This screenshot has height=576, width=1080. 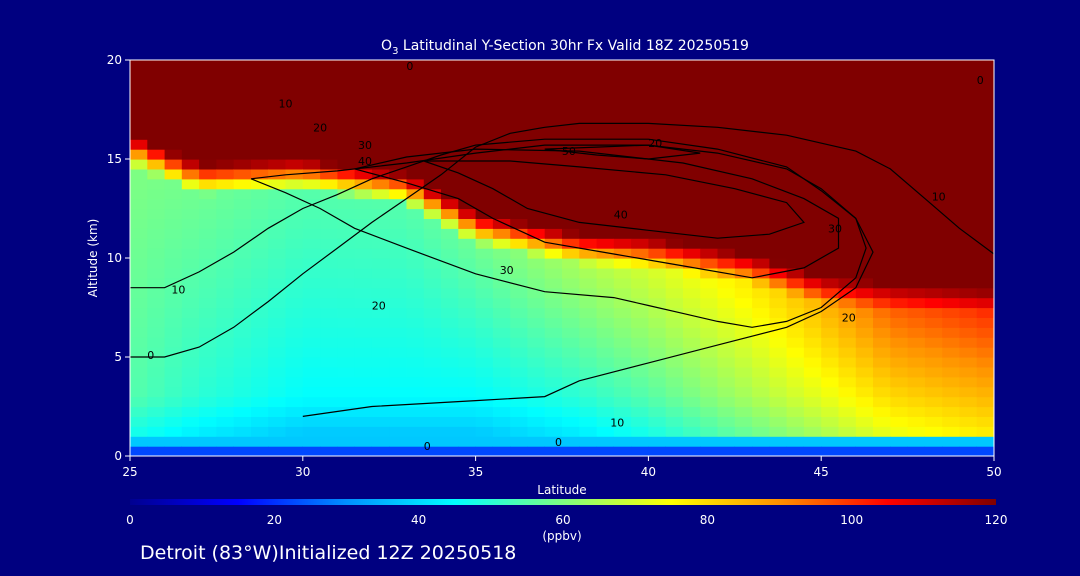 What do you see at coordinates (93, 258) in the screenshot?
I see `y-axis-label: Altitude (km)` at bounding box center [93, 258].